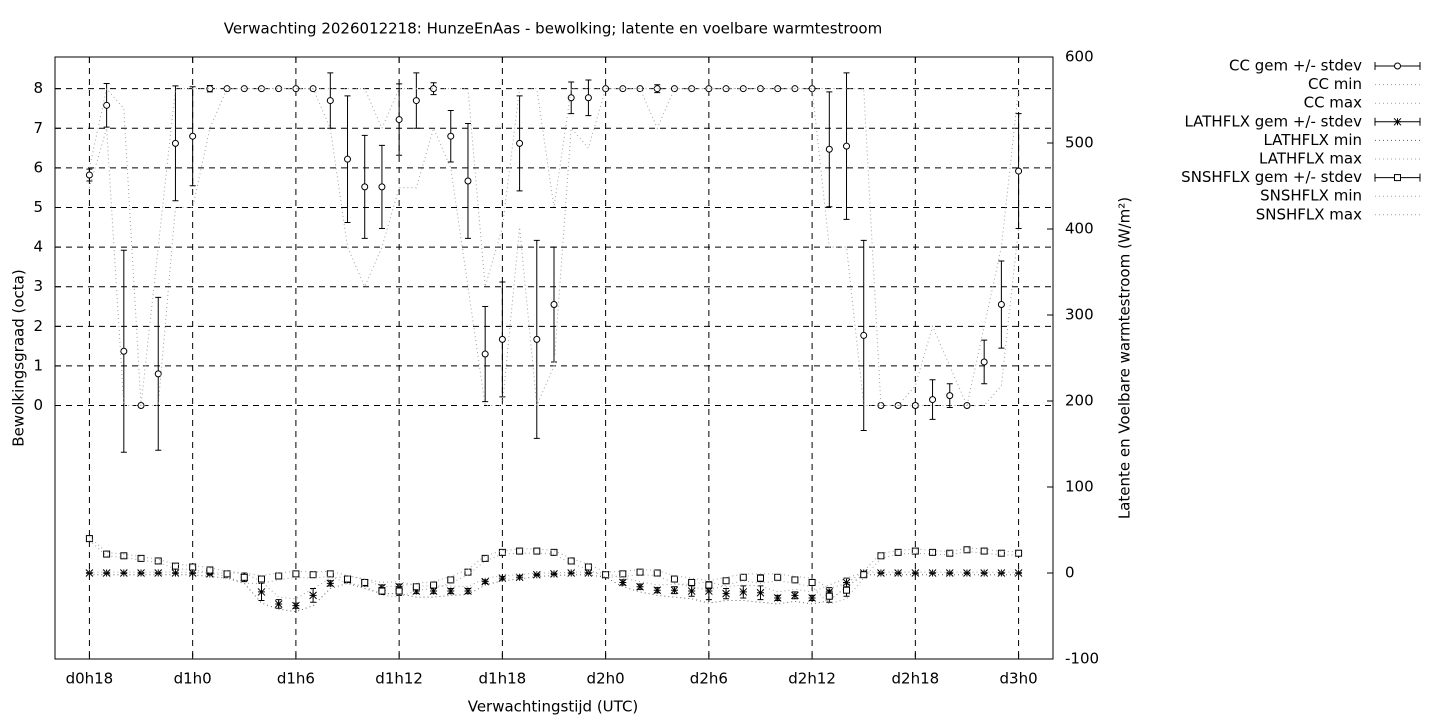 The image size is (1440, 720). What do you see at coordinates (38, 365) in the screenshot?
I see `y-tick-label: 1` at bounding box center [38, 365].